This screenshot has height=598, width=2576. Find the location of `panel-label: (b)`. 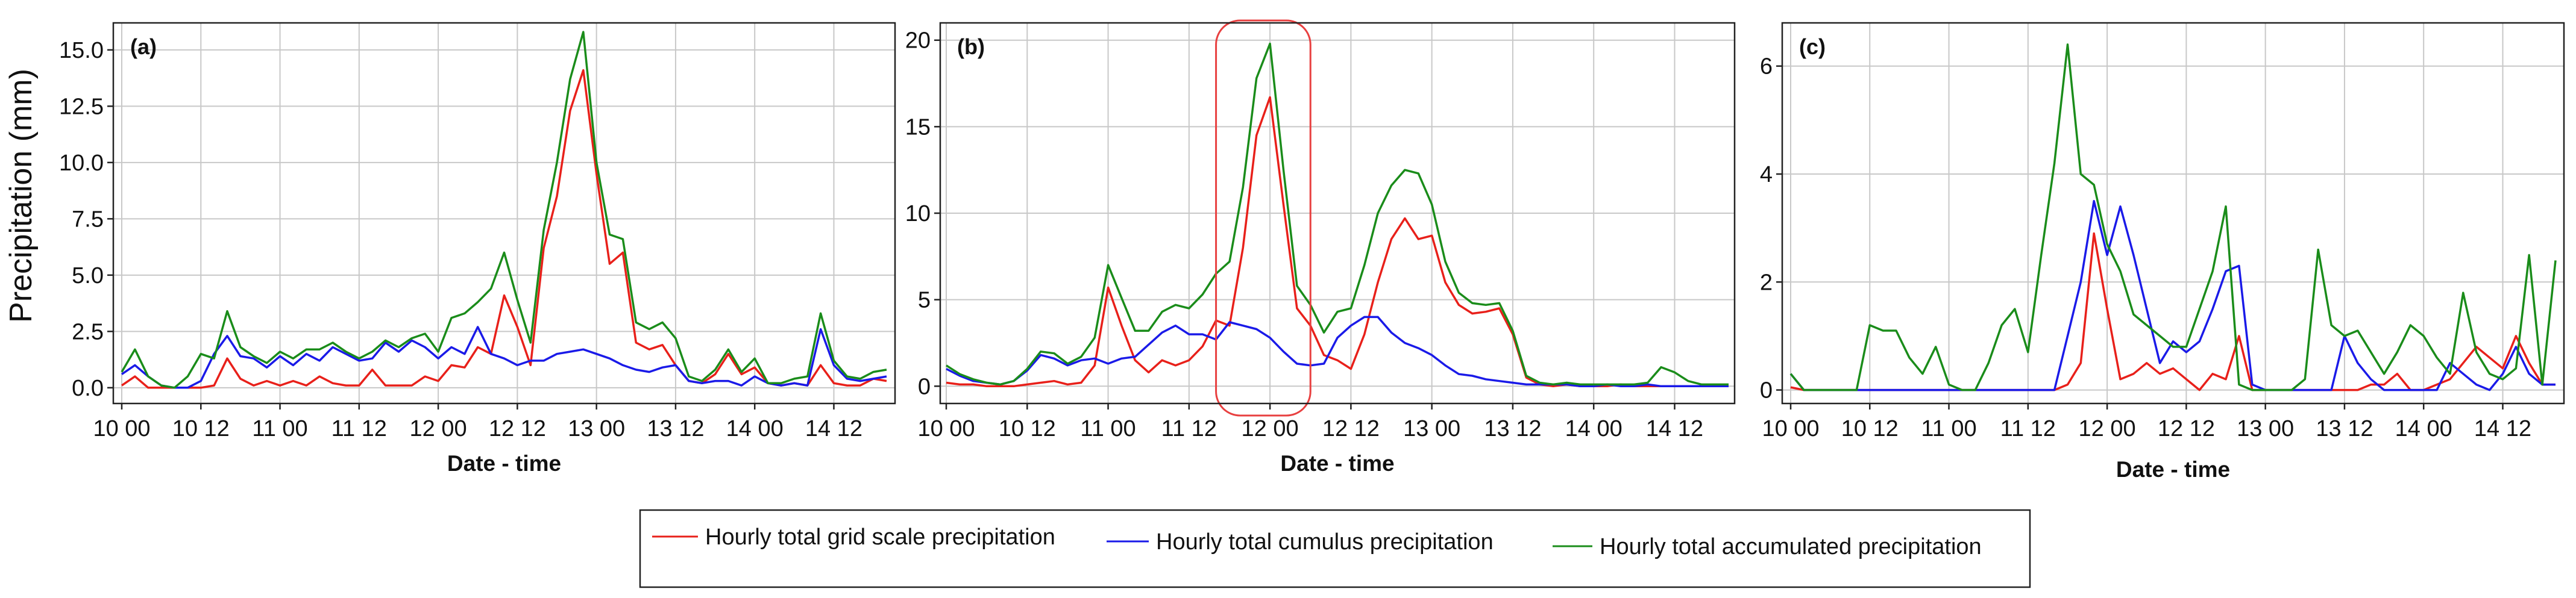

panel-label: (b) is located at coordinates (971, 46).